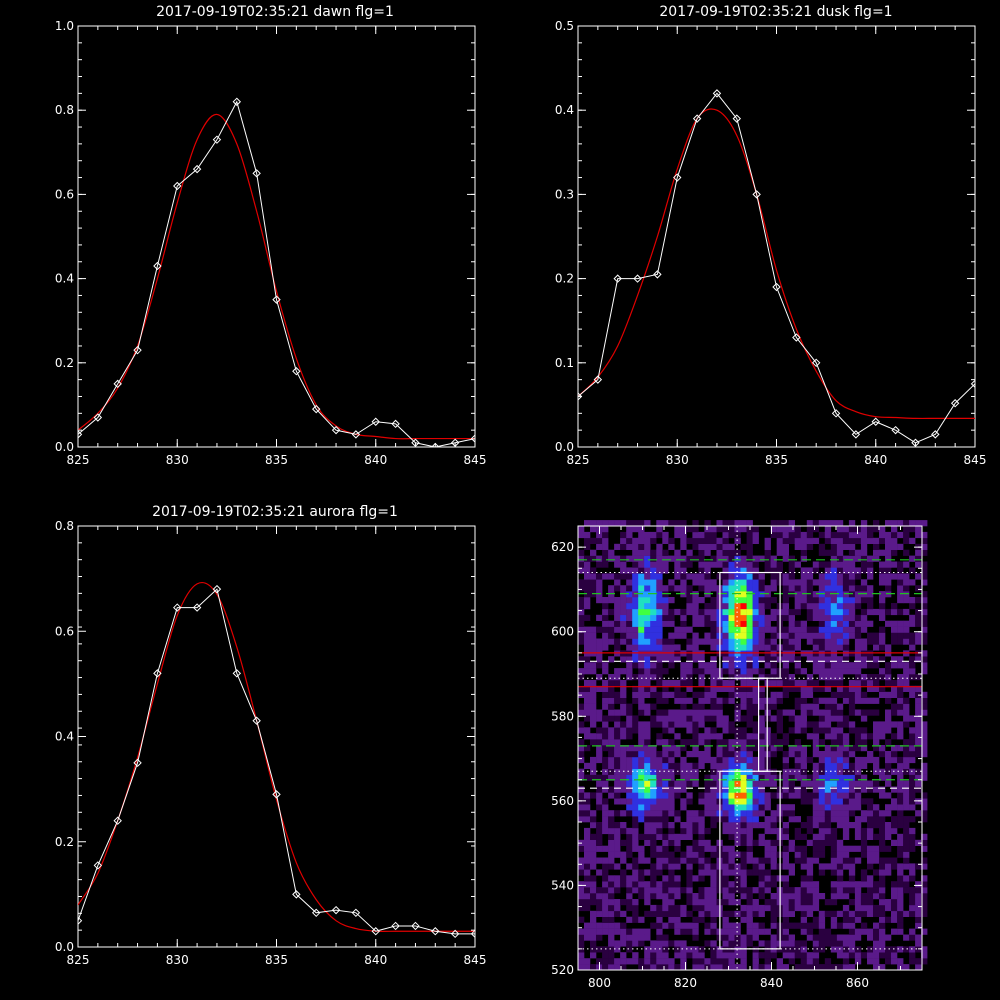 Image resolution: width=1000 pixels, height=1000 pixels. What do you see at coordinates (562, 885) in the screenshot?
I see `y-tick-label: 540` at bounding box center [562, 885].